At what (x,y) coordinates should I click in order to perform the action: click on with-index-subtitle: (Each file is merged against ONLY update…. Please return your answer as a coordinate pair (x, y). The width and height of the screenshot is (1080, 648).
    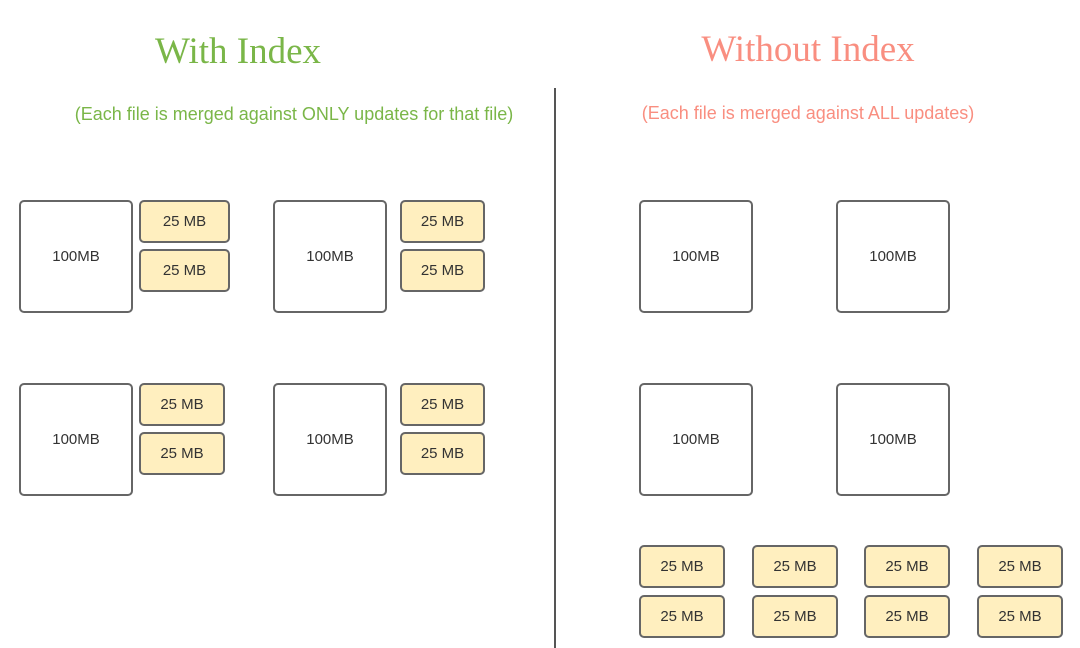
    Looking at the image, I should click on (294, 114).